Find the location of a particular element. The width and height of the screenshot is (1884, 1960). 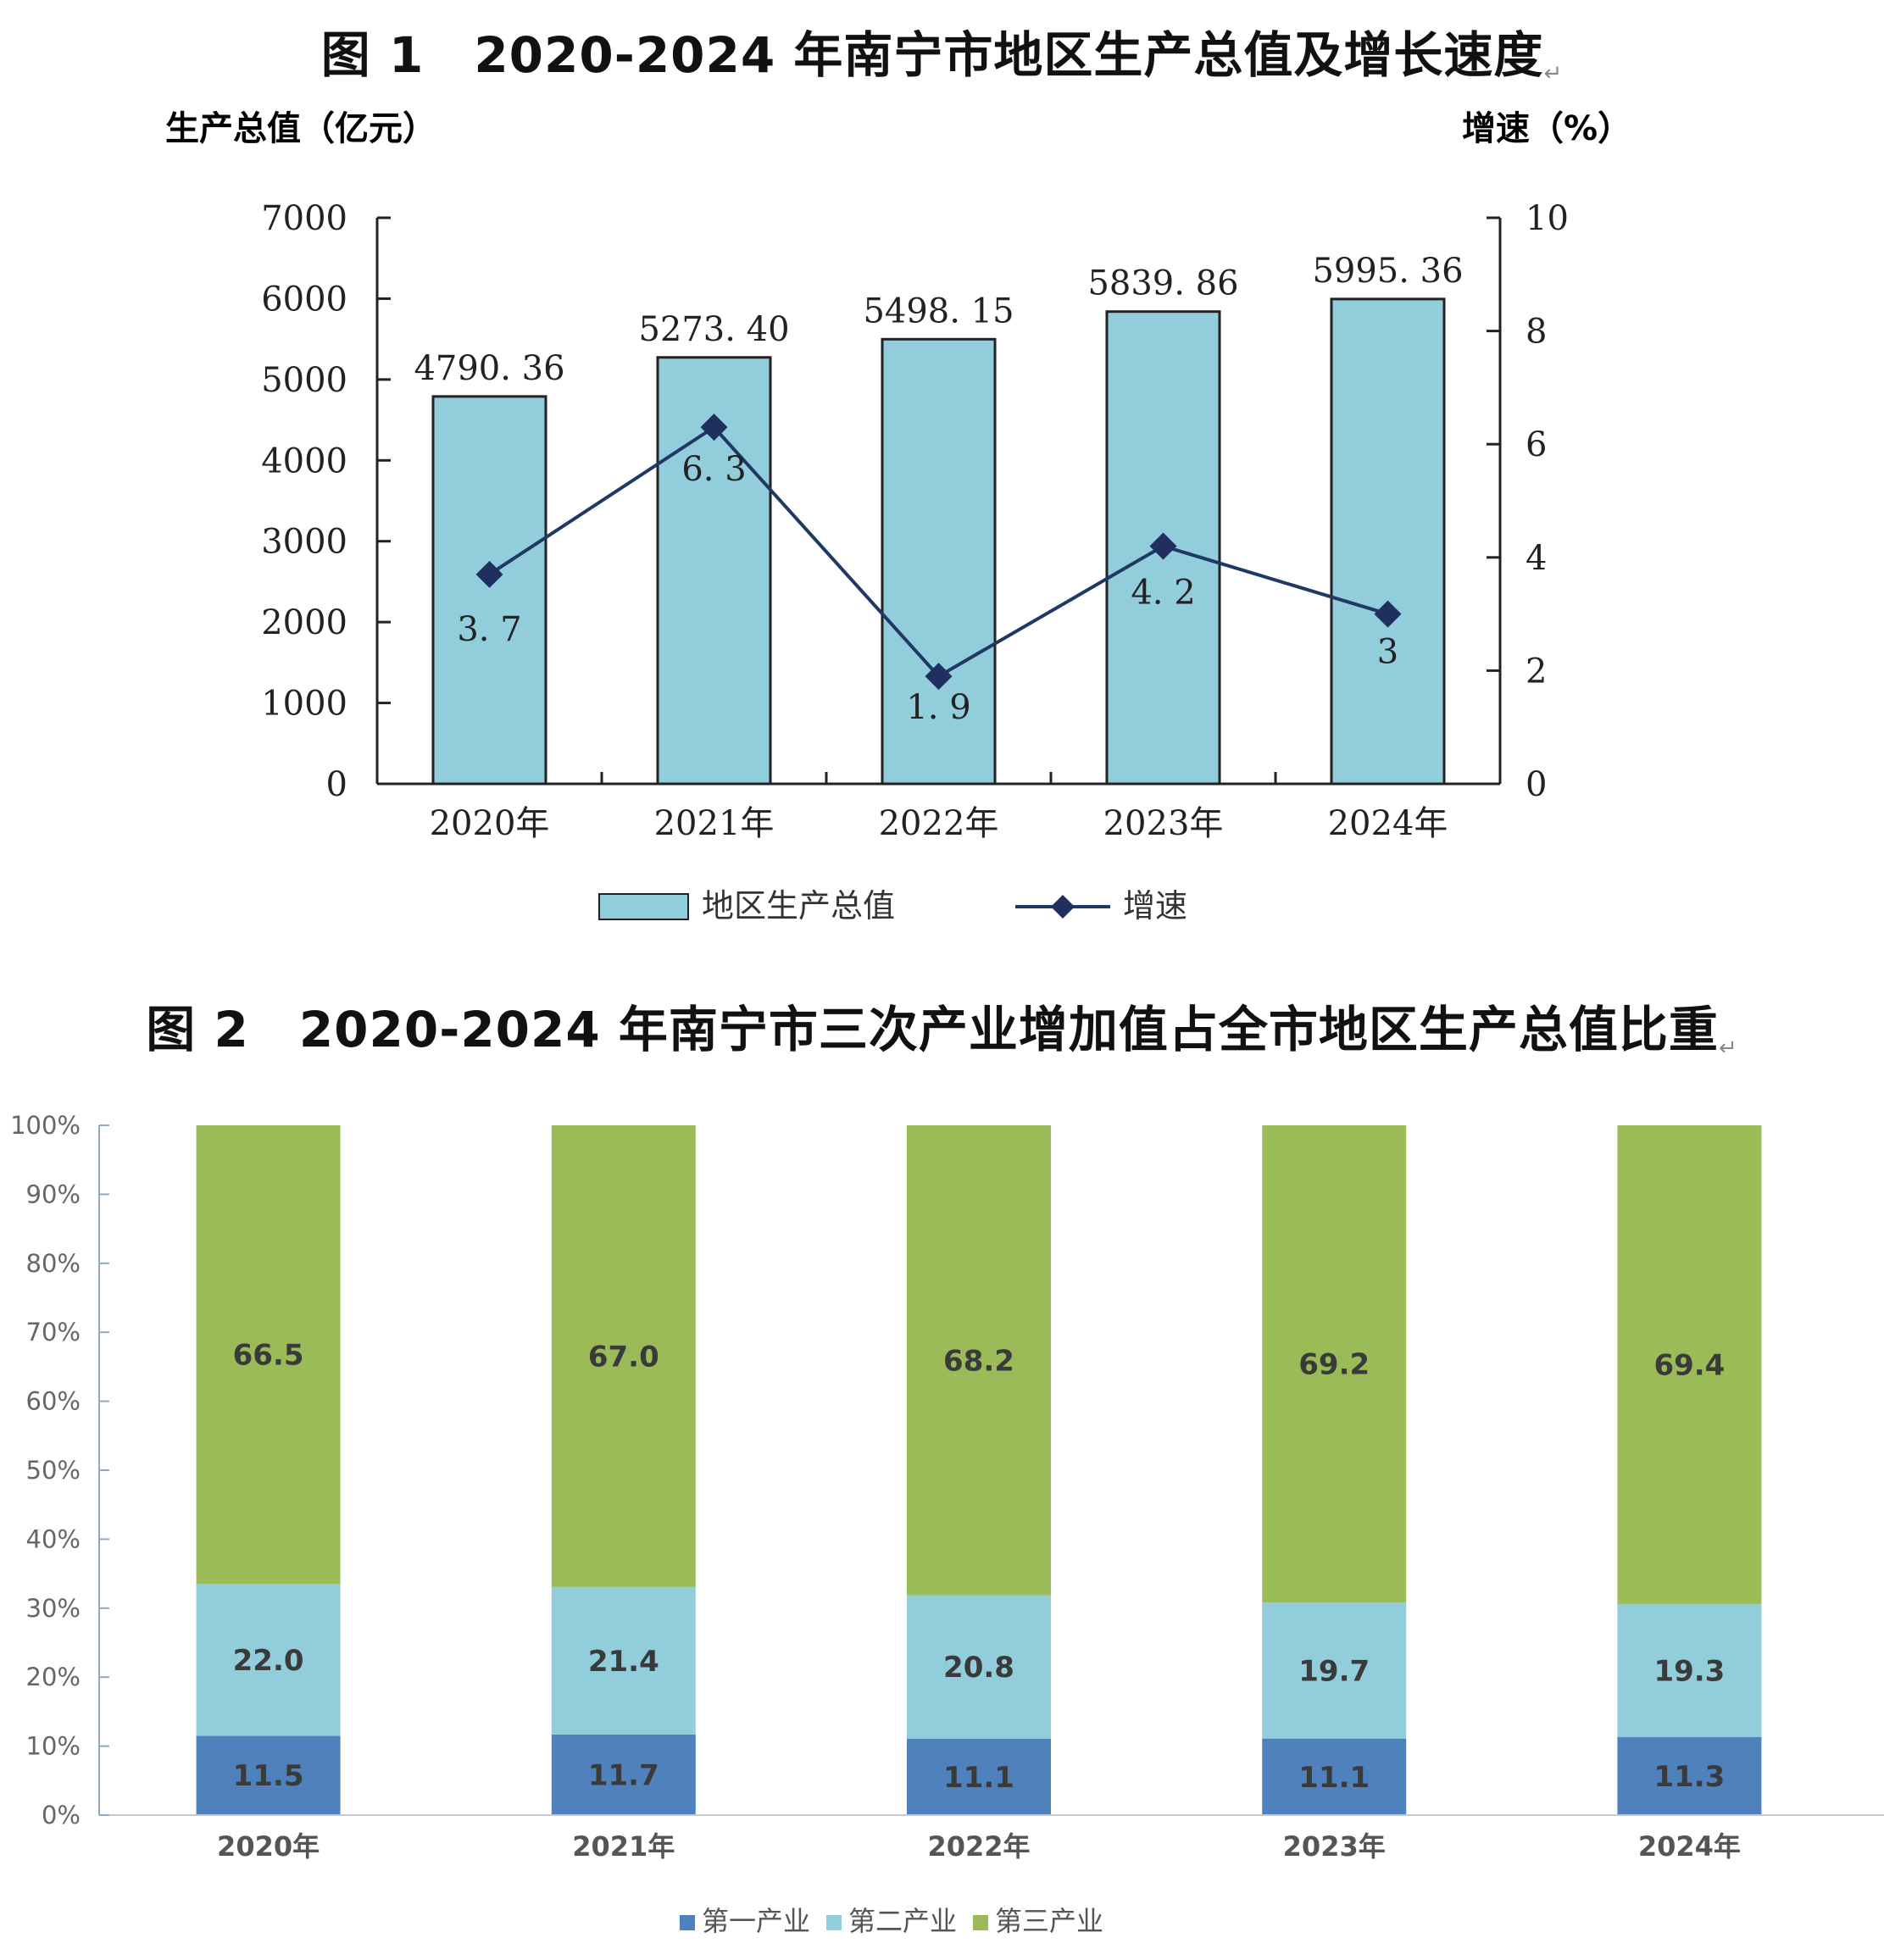

segment-value-label: 11.5 is located at coordinates (268, 1776).